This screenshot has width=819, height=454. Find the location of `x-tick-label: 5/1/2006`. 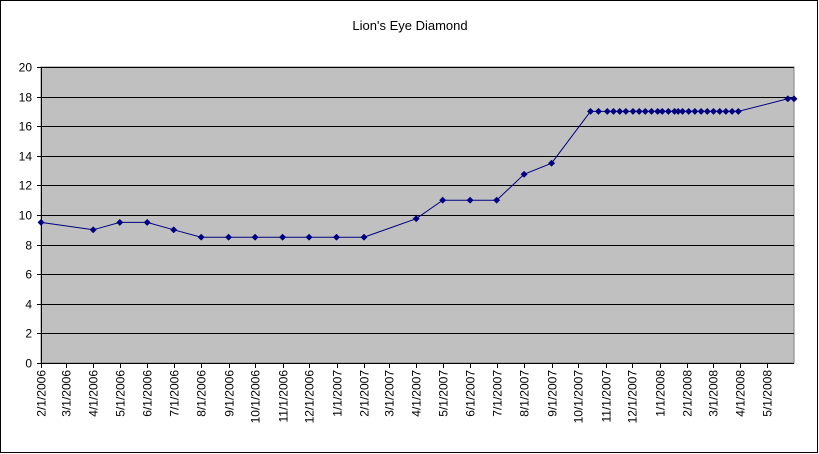

x-tick-label: 5/1/2006 is located at coordinates (121, 393).